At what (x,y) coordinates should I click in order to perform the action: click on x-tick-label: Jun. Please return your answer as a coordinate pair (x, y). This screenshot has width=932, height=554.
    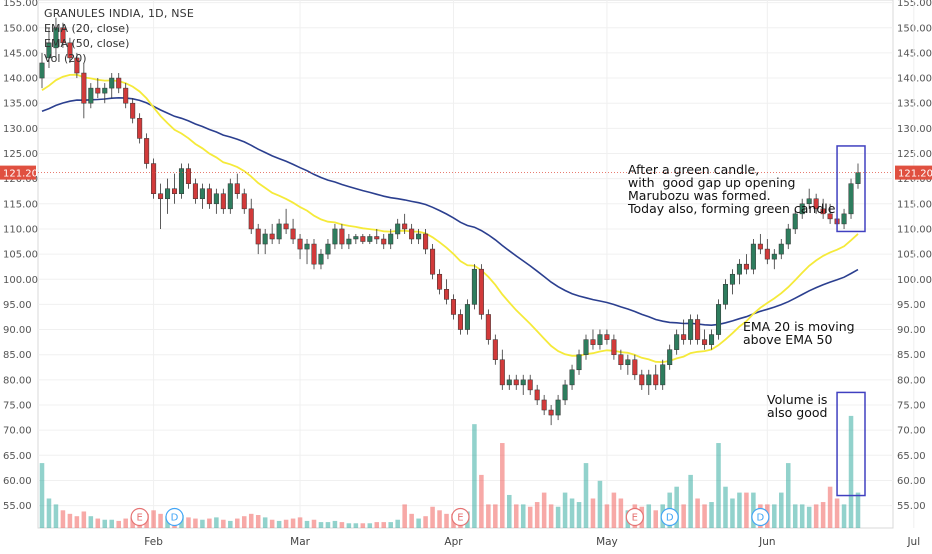
    Looking at the image, I should click on (766, 542).